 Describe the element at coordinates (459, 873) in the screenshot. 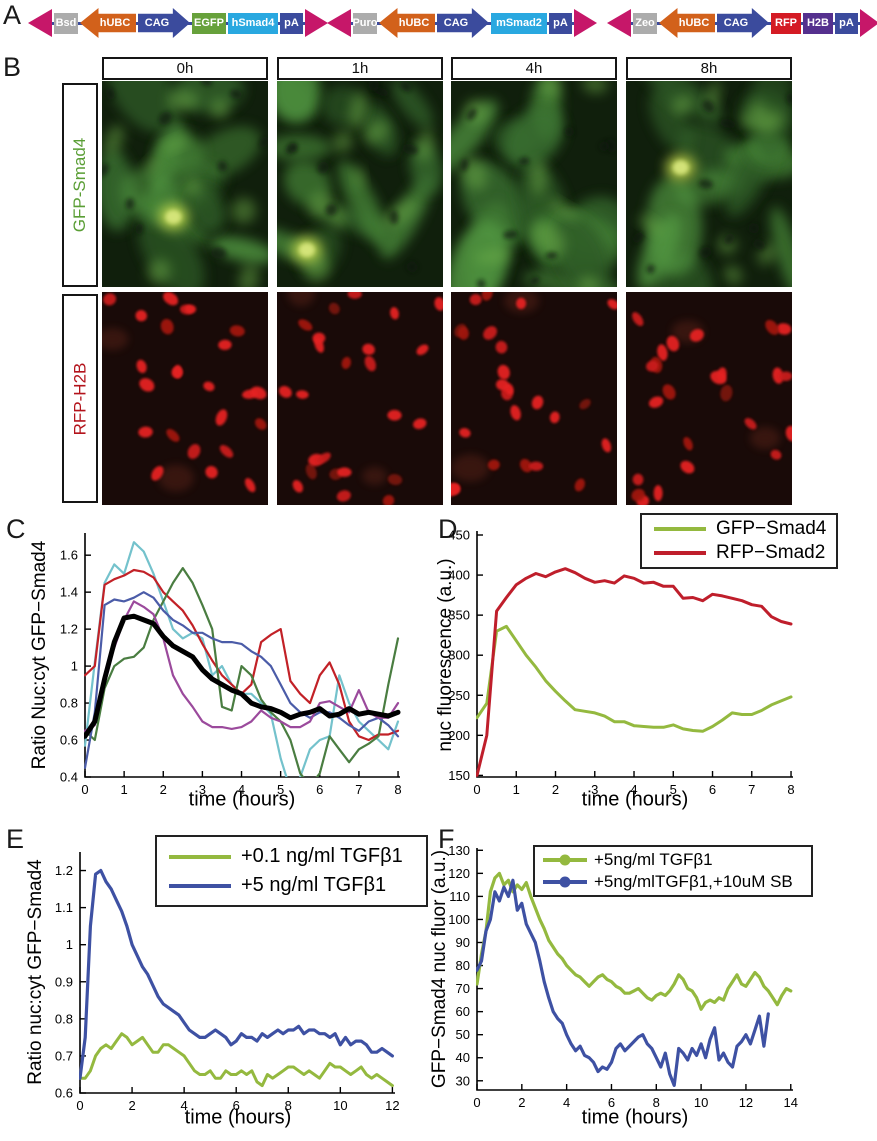

I see `y-tick-label: 120` at that location.